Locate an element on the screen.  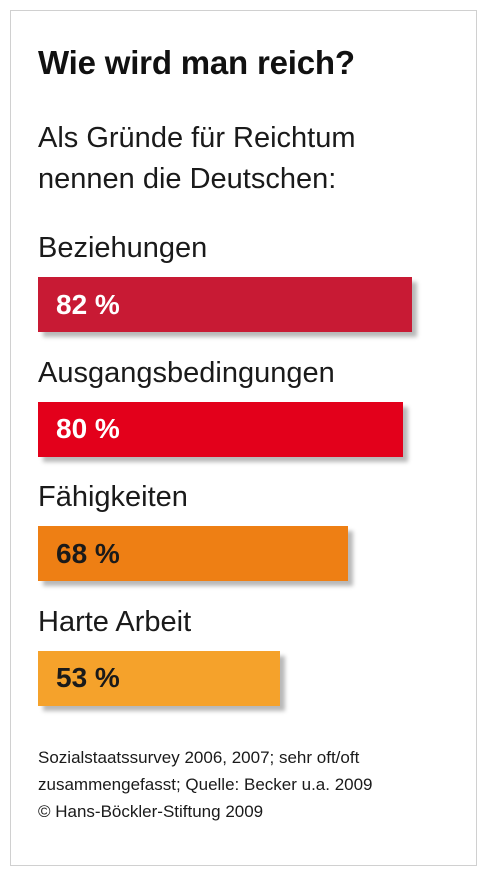
bar-value-label: 82 % is located at coordinates (88, 304).